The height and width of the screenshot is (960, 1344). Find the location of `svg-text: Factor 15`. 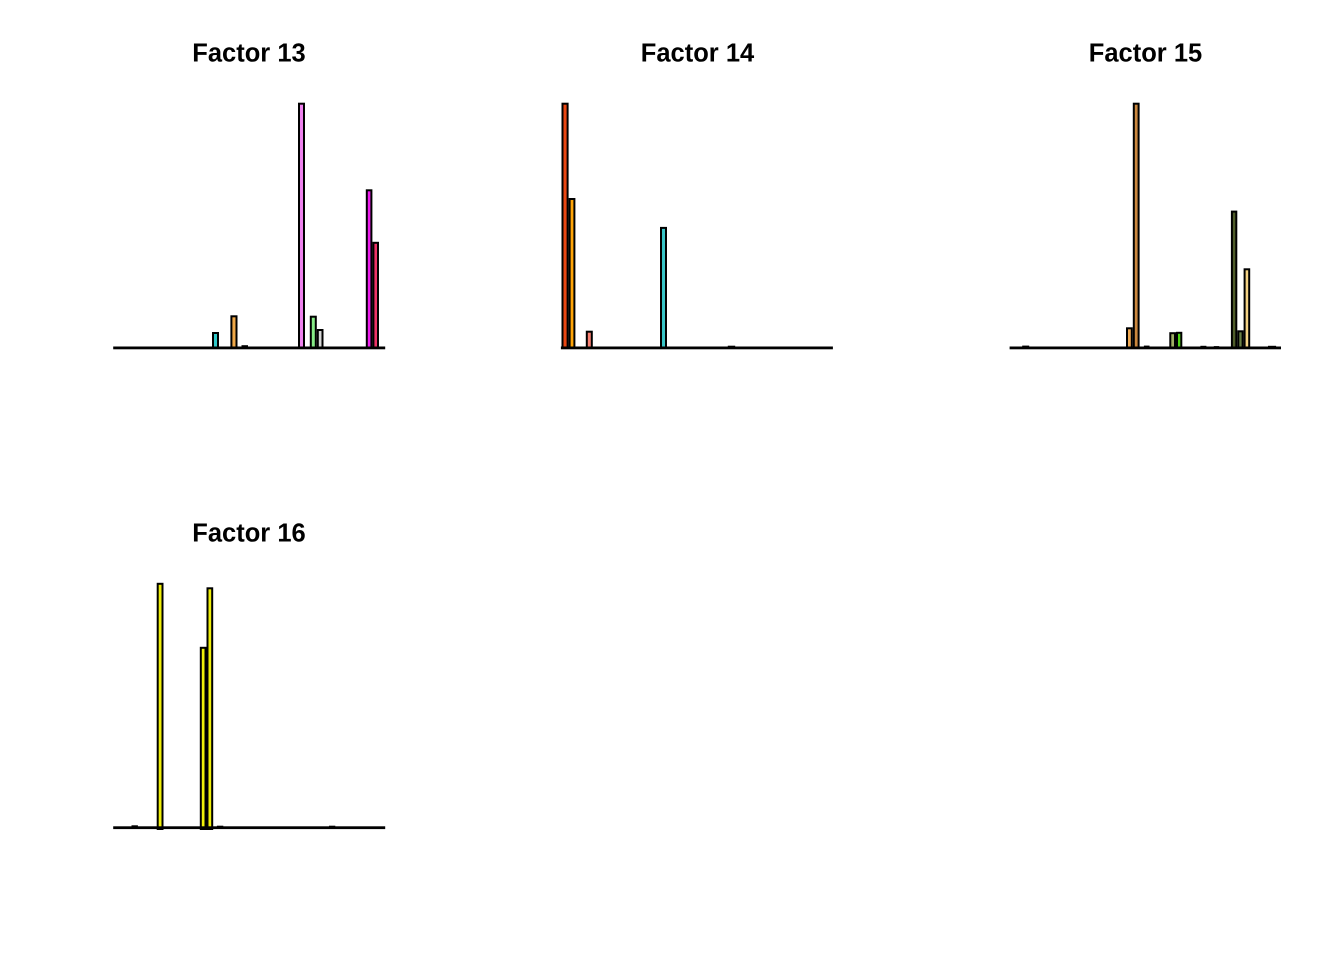

svg-text: Factor 15 is located at coordinates (1145, 54).